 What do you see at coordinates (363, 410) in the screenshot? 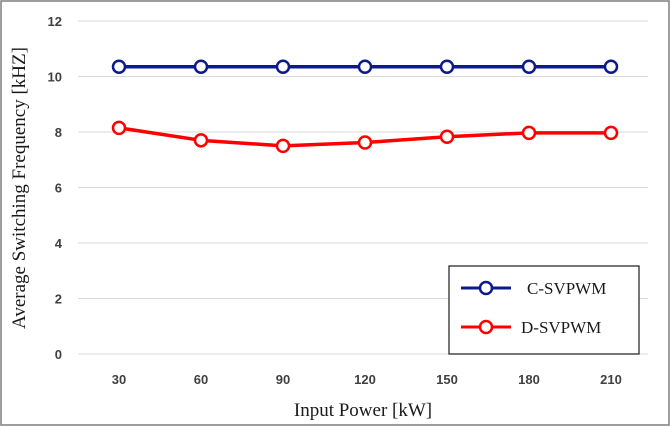
I see `x-axis-title: Input Power [kW]` at bounding box center [363, 410].